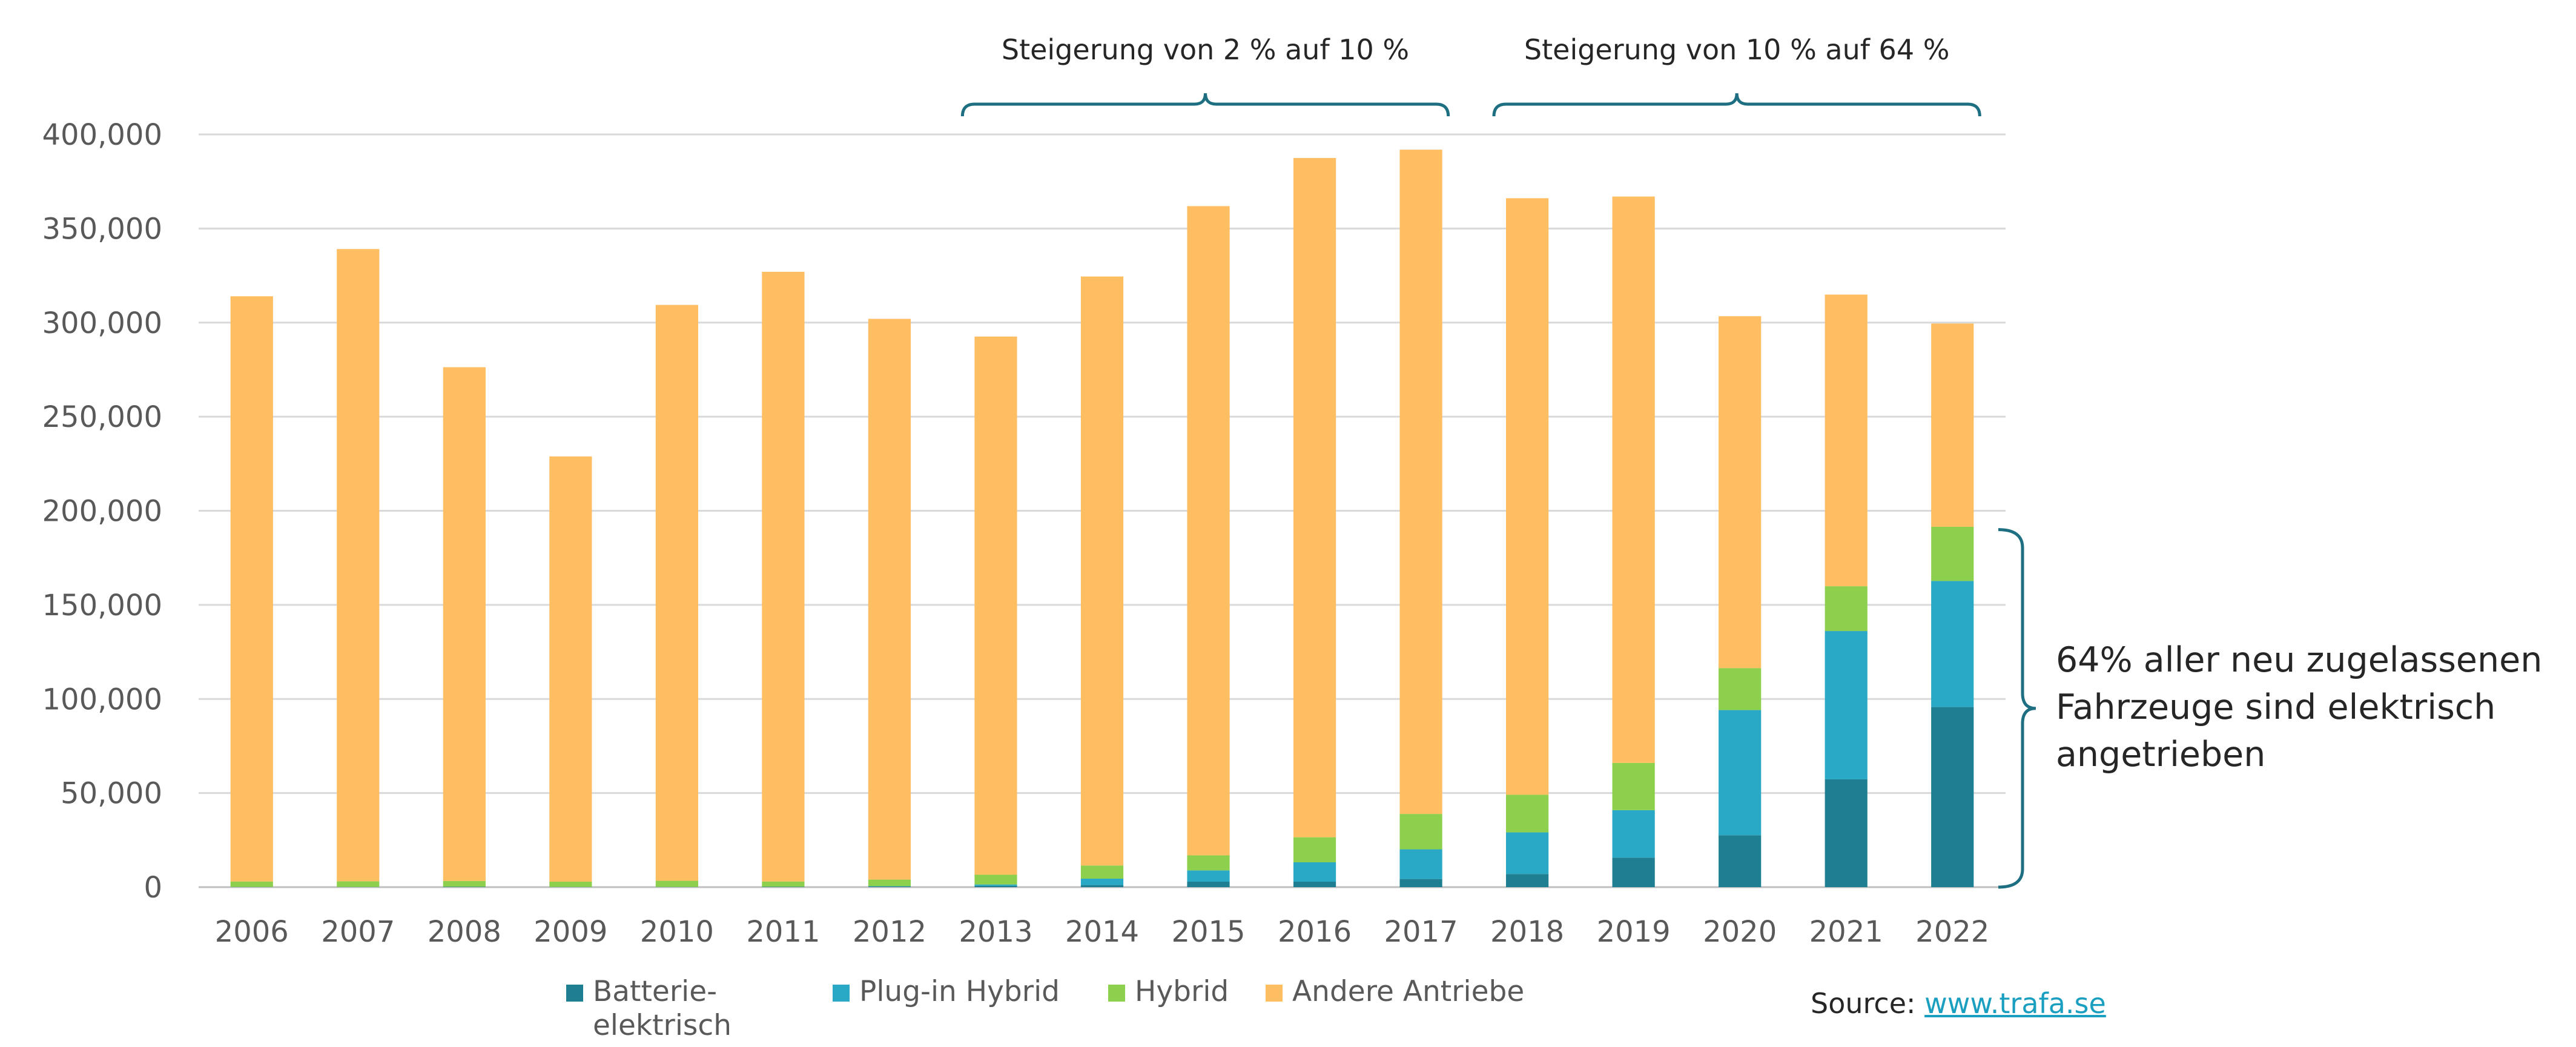 This screenshot has height=1047, width=2576. I want to click on bar-2014-batterie-elektrisch, so click(1102, 886).